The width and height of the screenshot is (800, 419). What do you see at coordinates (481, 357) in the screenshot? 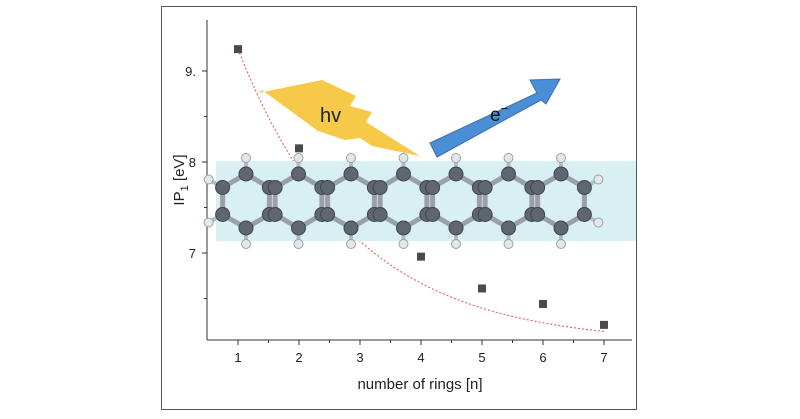
I see `x-tick-label: 5` at bounding box center [481, 357].